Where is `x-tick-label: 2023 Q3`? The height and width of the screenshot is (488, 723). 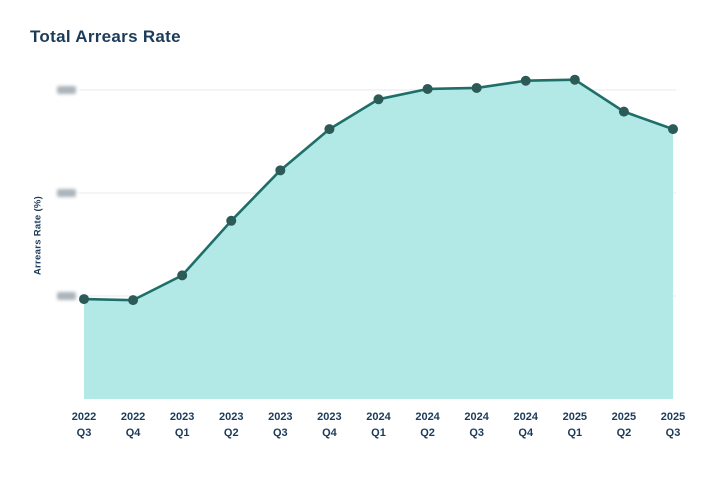 x-tick-label: 2023 Q3 is located at coordinates (280, 425).